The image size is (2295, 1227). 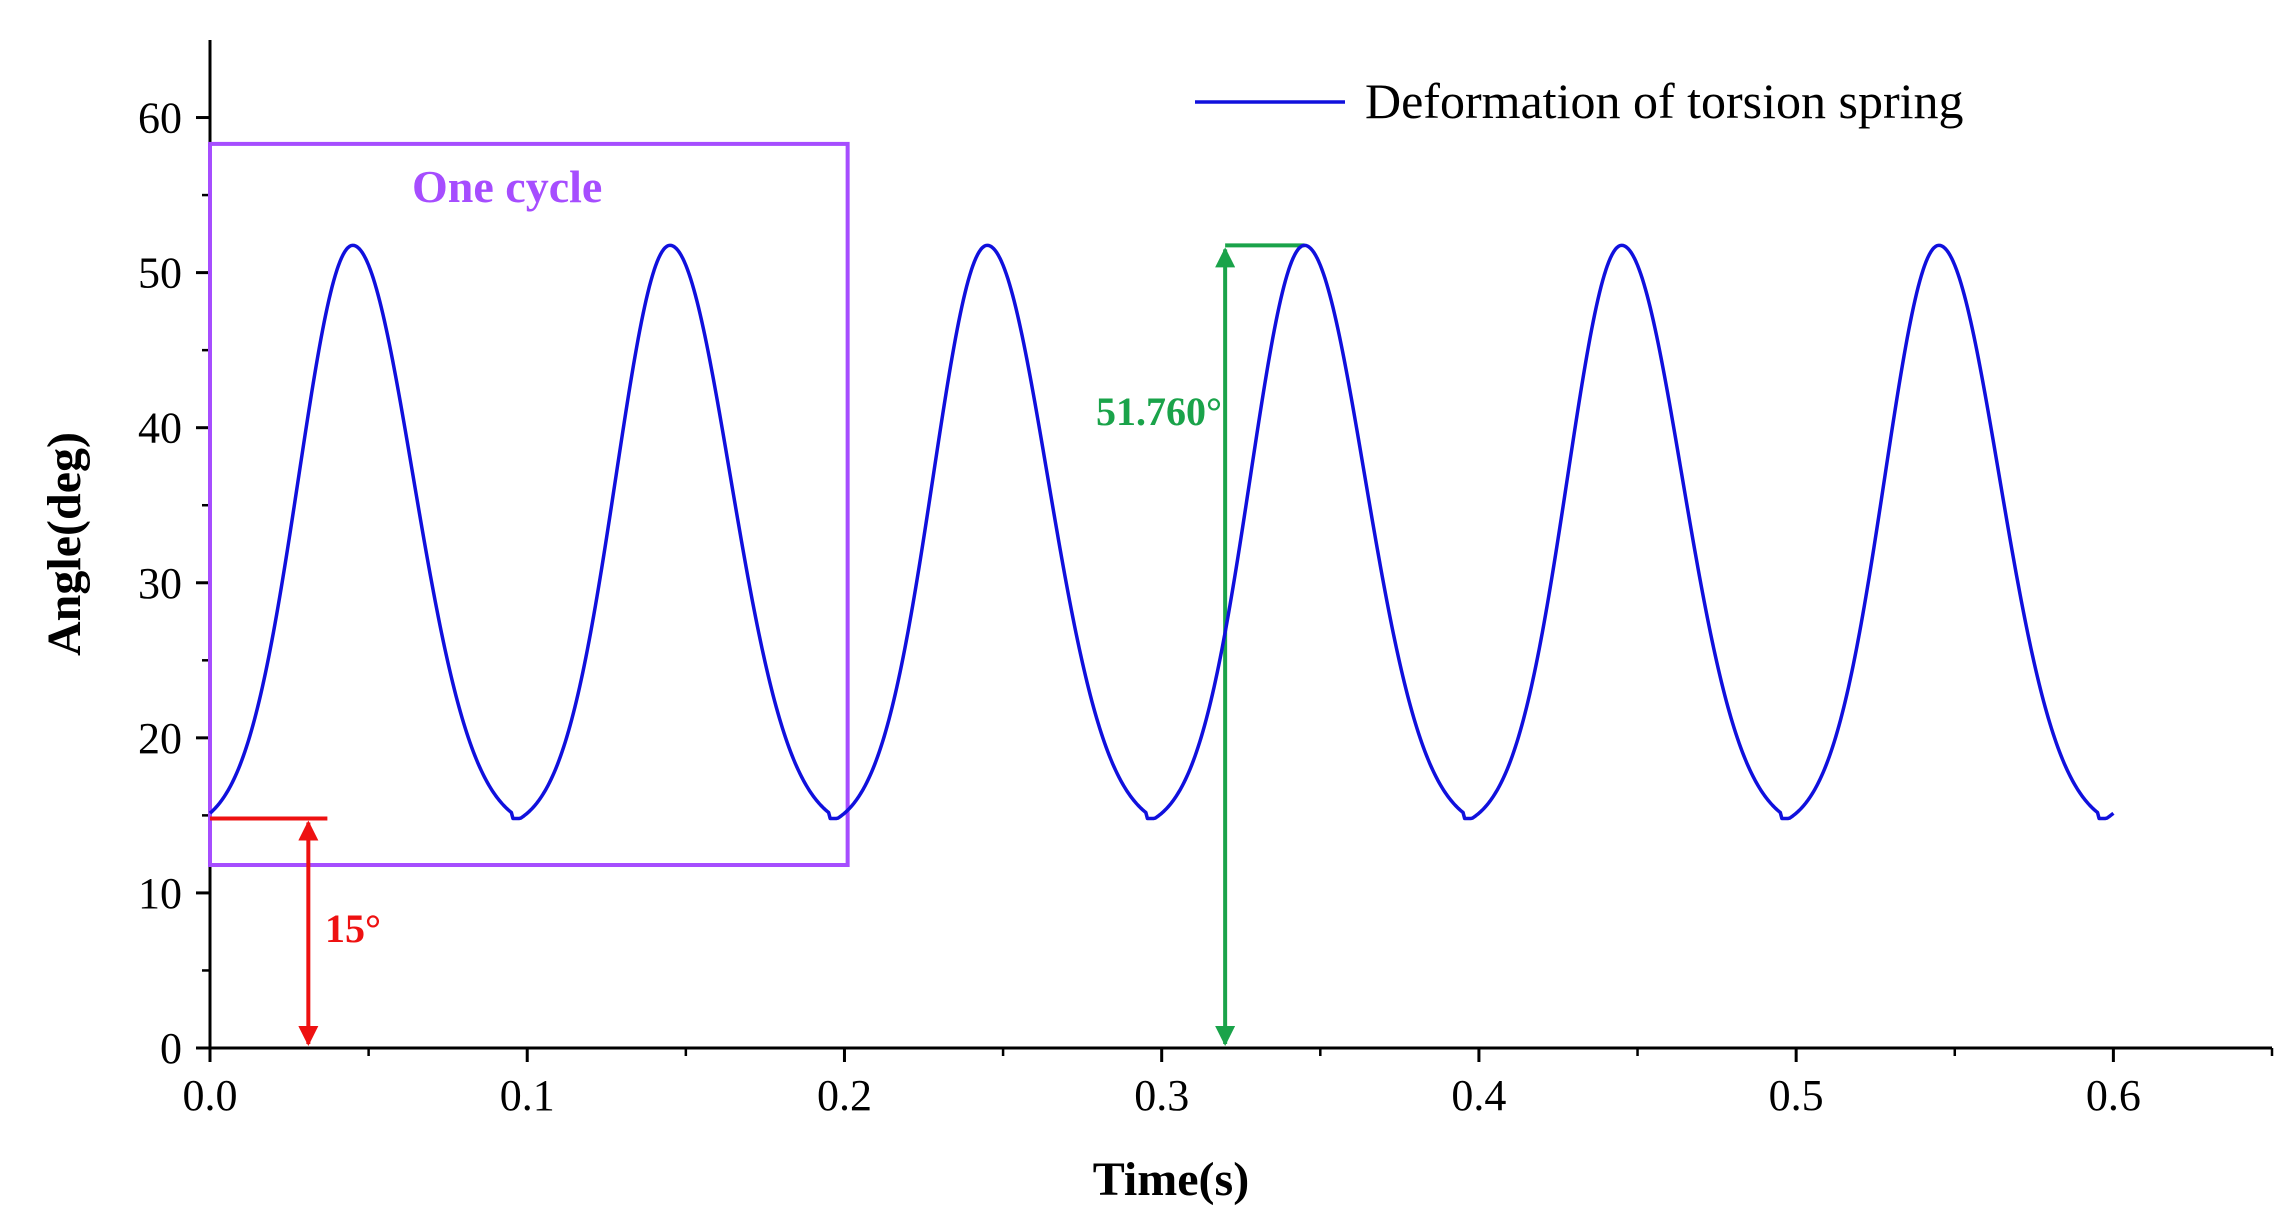 I want to click on legend: Deformation of torsion spring, so click(x=1579, y=101).